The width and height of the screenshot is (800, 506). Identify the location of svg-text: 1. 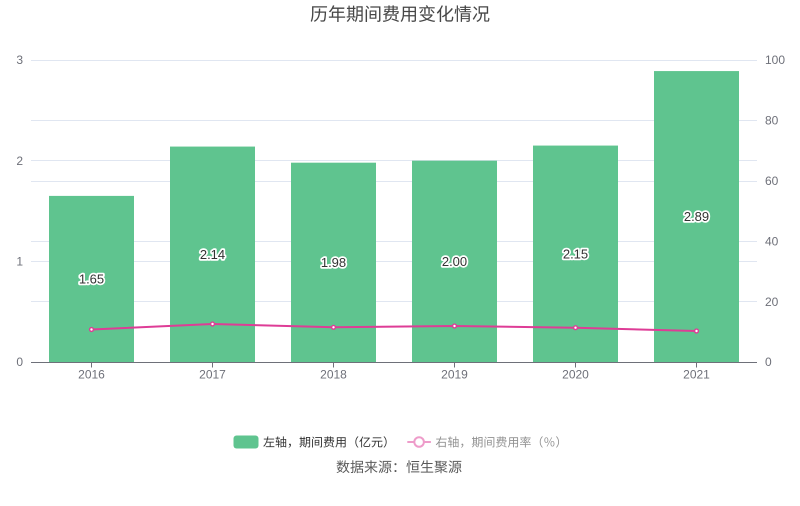
(19, 262).